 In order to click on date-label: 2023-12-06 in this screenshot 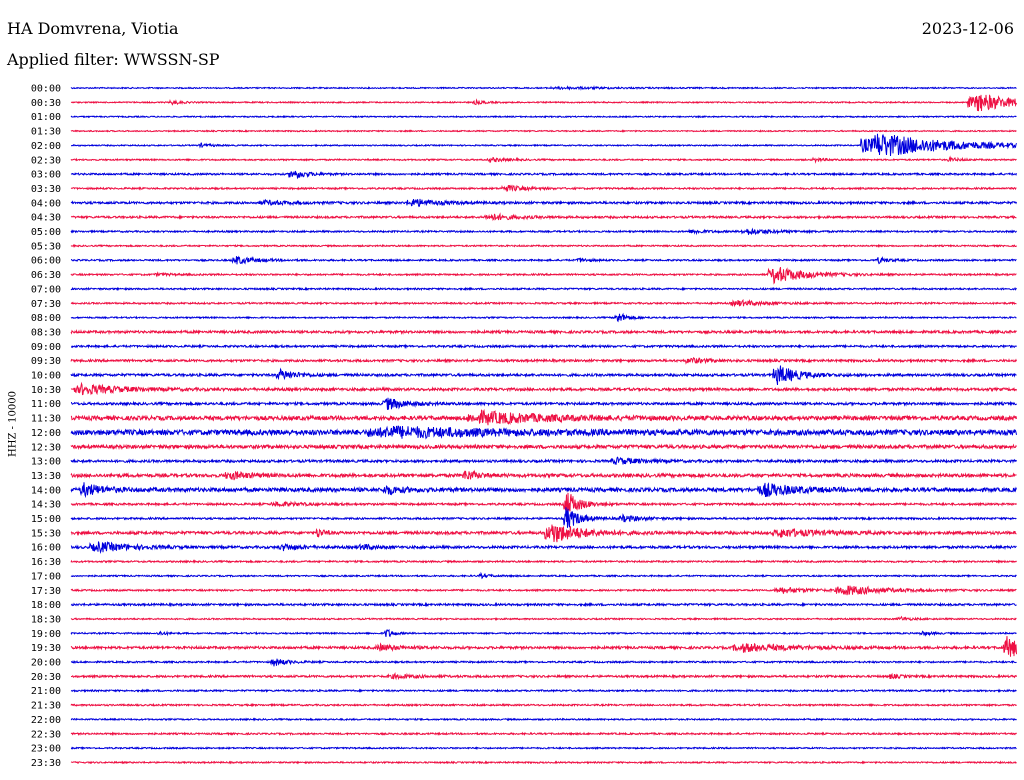, I will do `click(967, 28)`.